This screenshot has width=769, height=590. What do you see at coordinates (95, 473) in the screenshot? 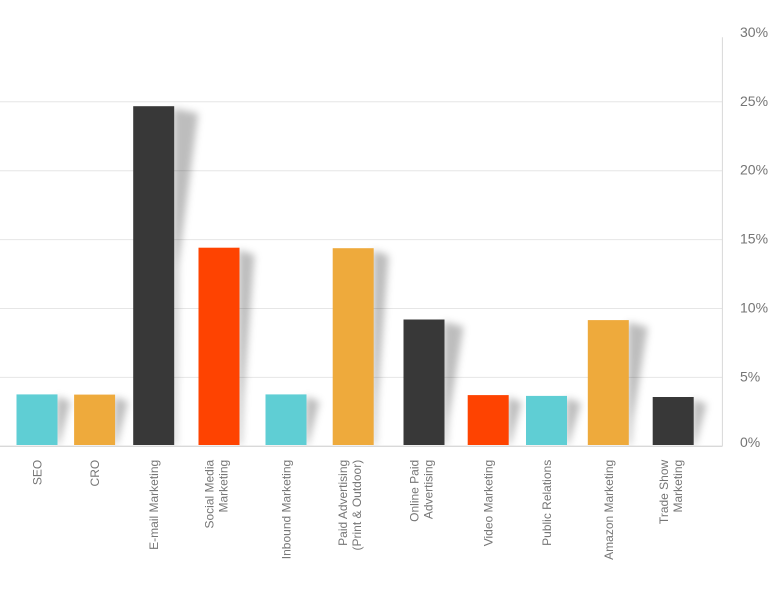
I see `svg-text: CRO` at bounding box center [95, 473].